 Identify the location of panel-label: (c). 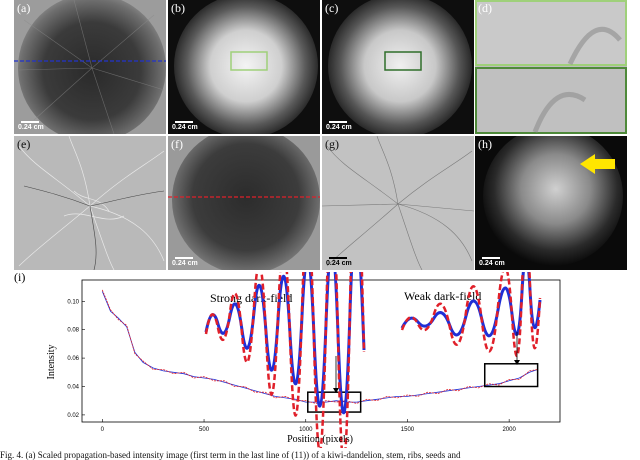
(332, 8).